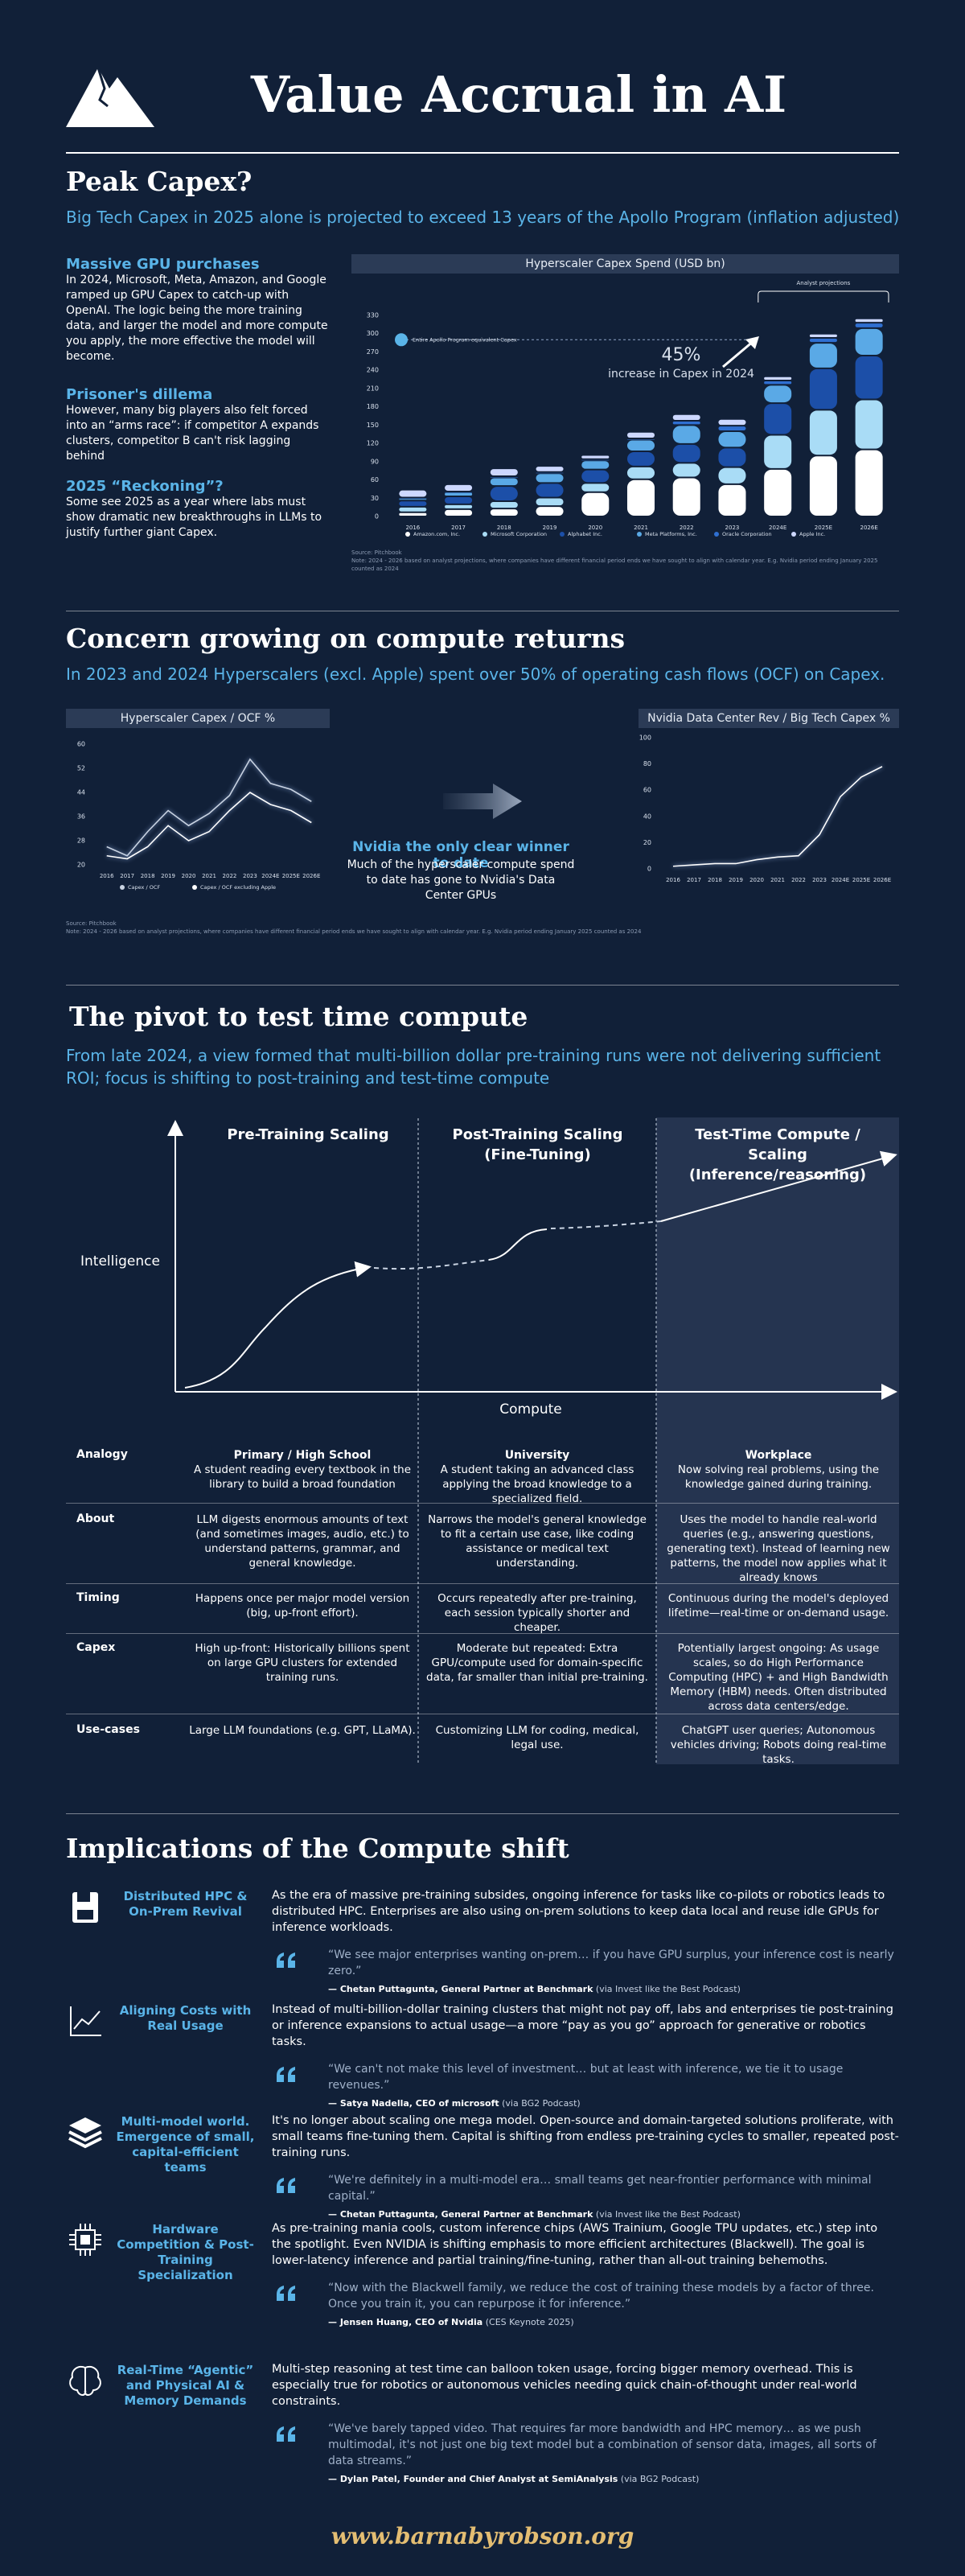 The height and width of the screenshot is (2576, 965). I want to click on y-tick-label: 300, so click(373, 333).